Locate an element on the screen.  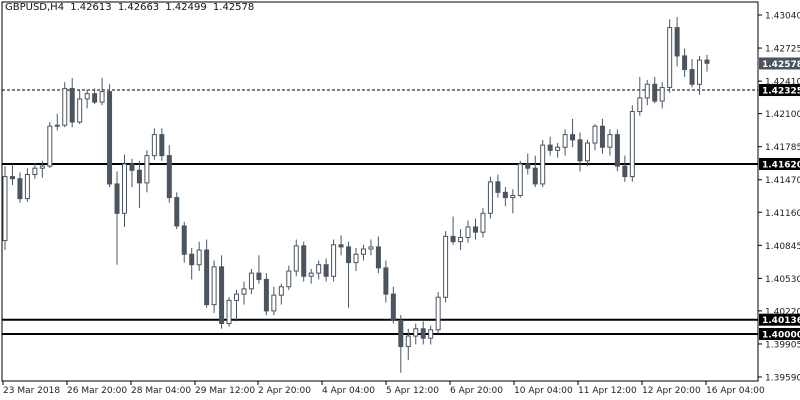
x-tick-label: 5 Apr 12:00 is located at coordinates (412, 391).